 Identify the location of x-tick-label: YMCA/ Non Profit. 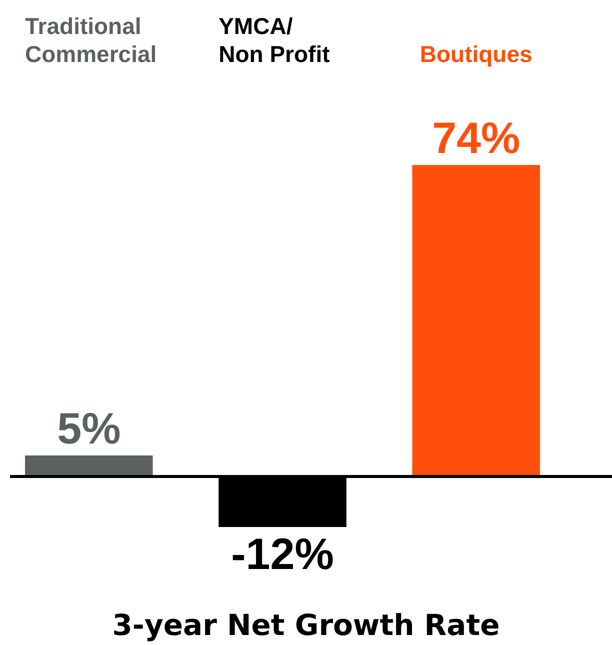
(274, 40).